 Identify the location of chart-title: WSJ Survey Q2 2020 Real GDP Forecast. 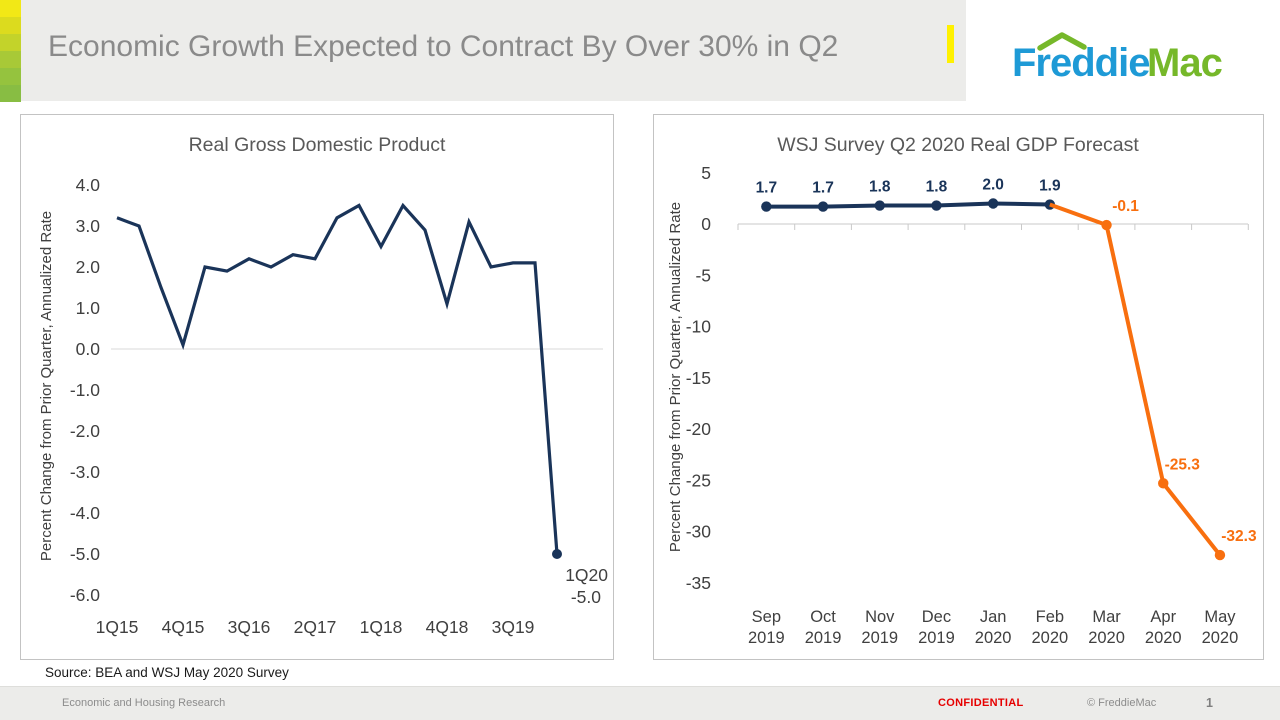
(958, 145).